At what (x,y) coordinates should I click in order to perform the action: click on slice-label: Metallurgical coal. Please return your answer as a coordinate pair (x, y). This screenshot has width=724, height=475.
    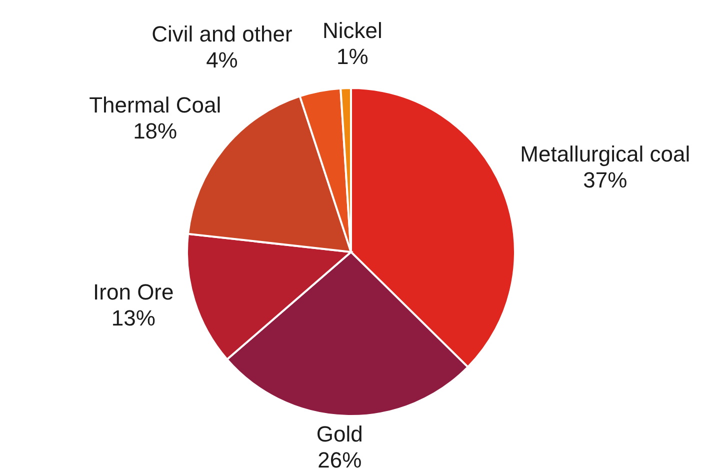
    Looking at the image, I should click on (605, 154).